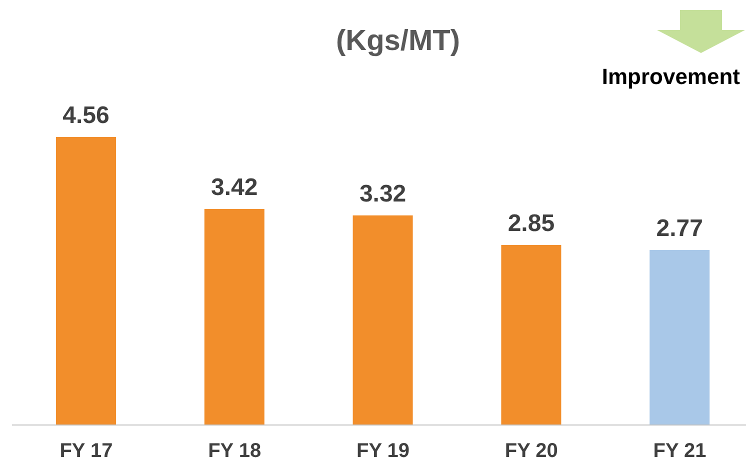 The image size is (746, 469). I want to click on text: Improvement, so click(671, 77).